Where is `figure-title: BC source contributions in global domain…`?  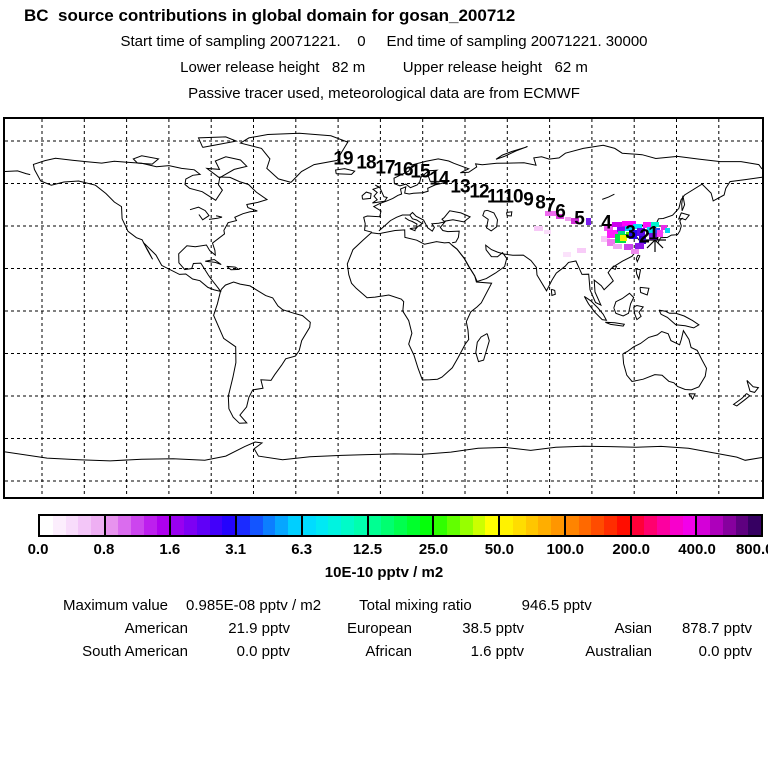 figure-title: BC source contributions in global domain… is located at coordinates (270, 15).